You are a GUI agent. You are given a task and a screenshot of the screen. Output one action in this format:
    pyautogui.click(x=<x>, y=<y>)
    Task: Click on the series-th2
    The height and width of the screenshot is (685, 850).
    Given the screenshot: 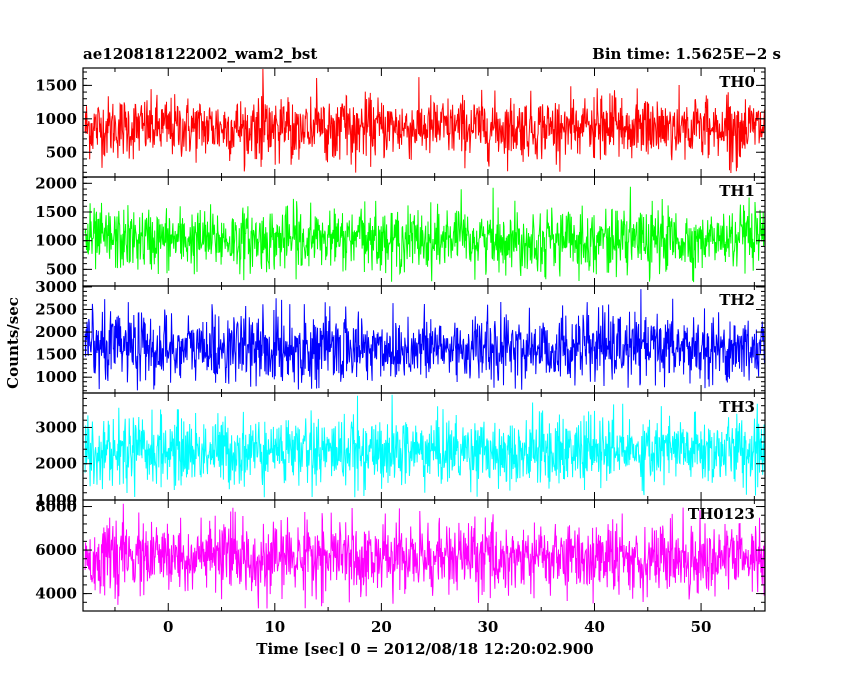 What is the action you would take?
    pyautogui.click(x=424, y=340)
    